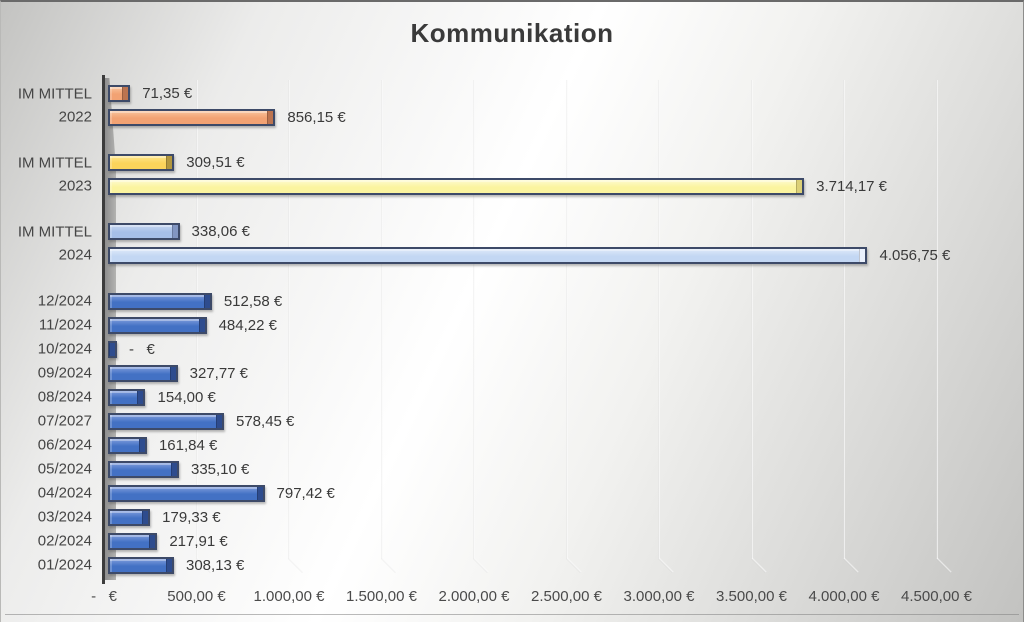 Image resolution: width=1024 pixels, height=622 pixels. I want to click on category-label: 06/2024, so click(64, 445).